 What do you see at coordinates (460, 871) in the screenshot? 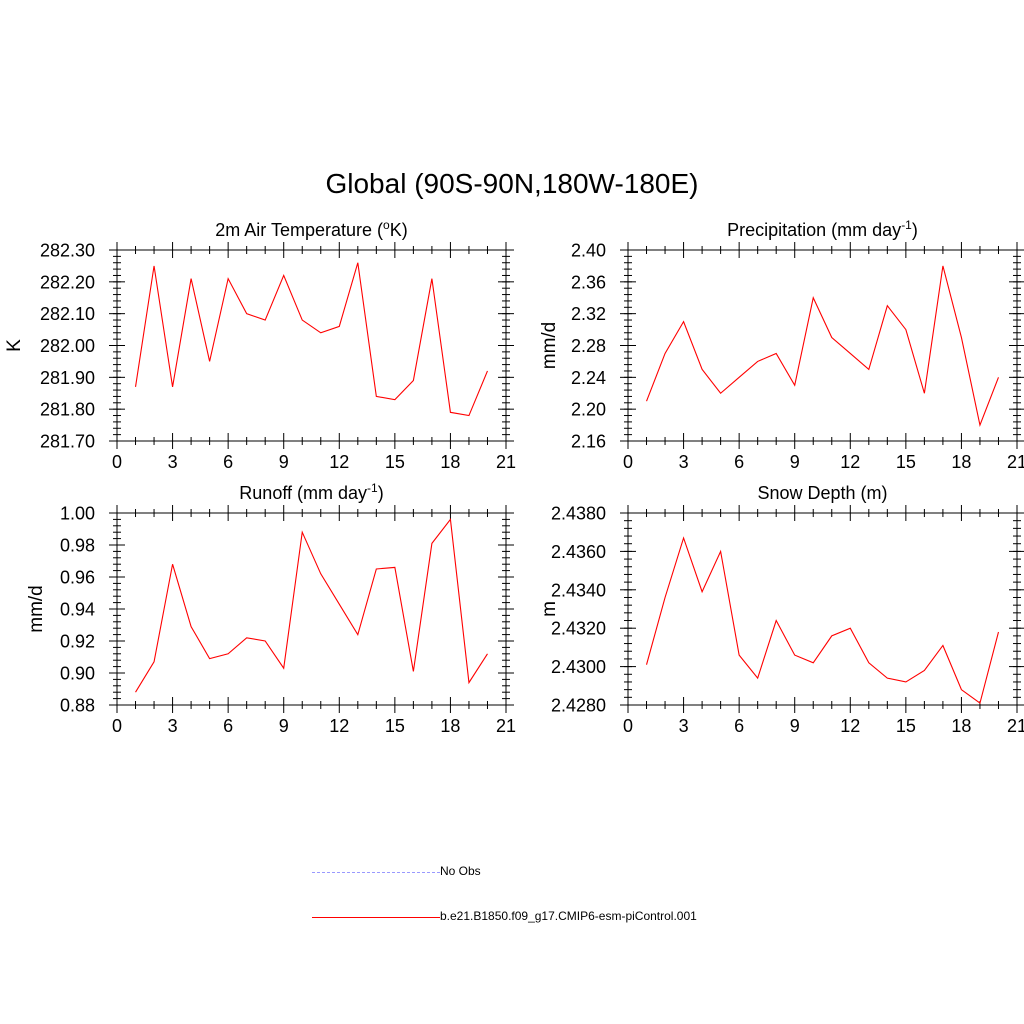
I see `legend-label-obs: No Obs` at bounding box center [460, 871].